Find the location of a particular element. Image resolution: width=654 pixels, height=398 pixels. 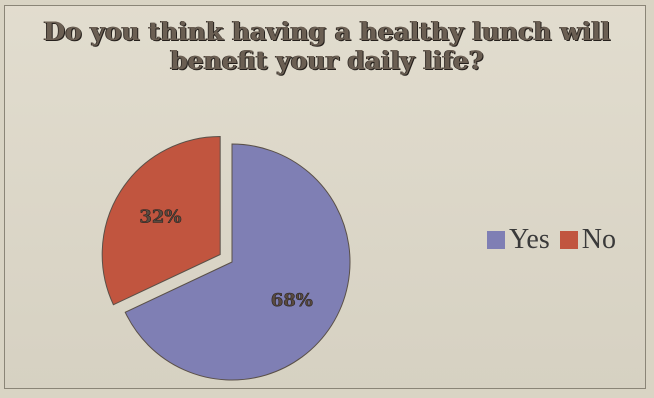

pie-slice-no is located at coordinates (161, 220).